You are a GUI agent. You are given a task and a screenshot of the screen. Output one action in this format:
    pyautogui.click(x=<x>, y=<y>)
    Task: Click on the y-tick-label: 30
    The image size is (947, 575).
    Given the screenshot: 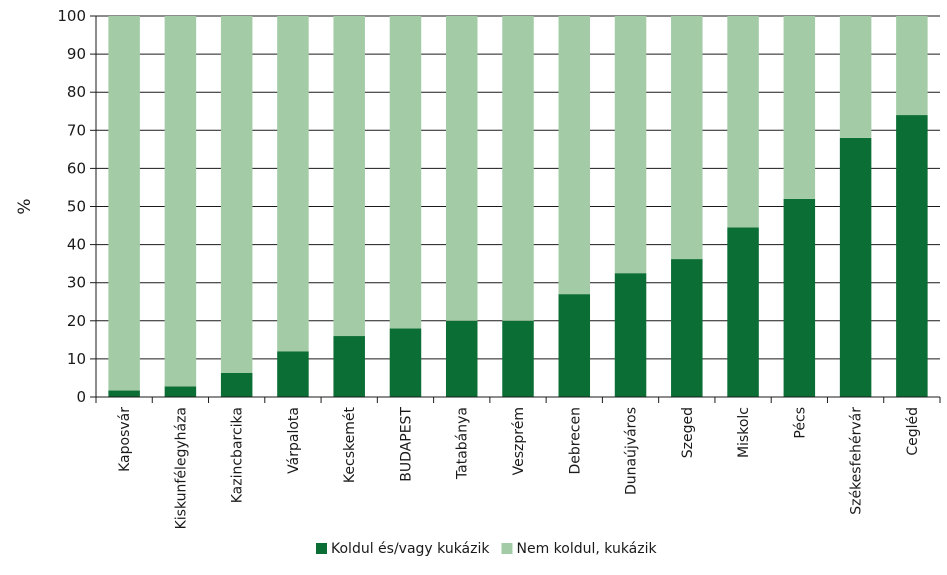 What is the action you would take?
    pyautogui.click(x=76, y=283)
    